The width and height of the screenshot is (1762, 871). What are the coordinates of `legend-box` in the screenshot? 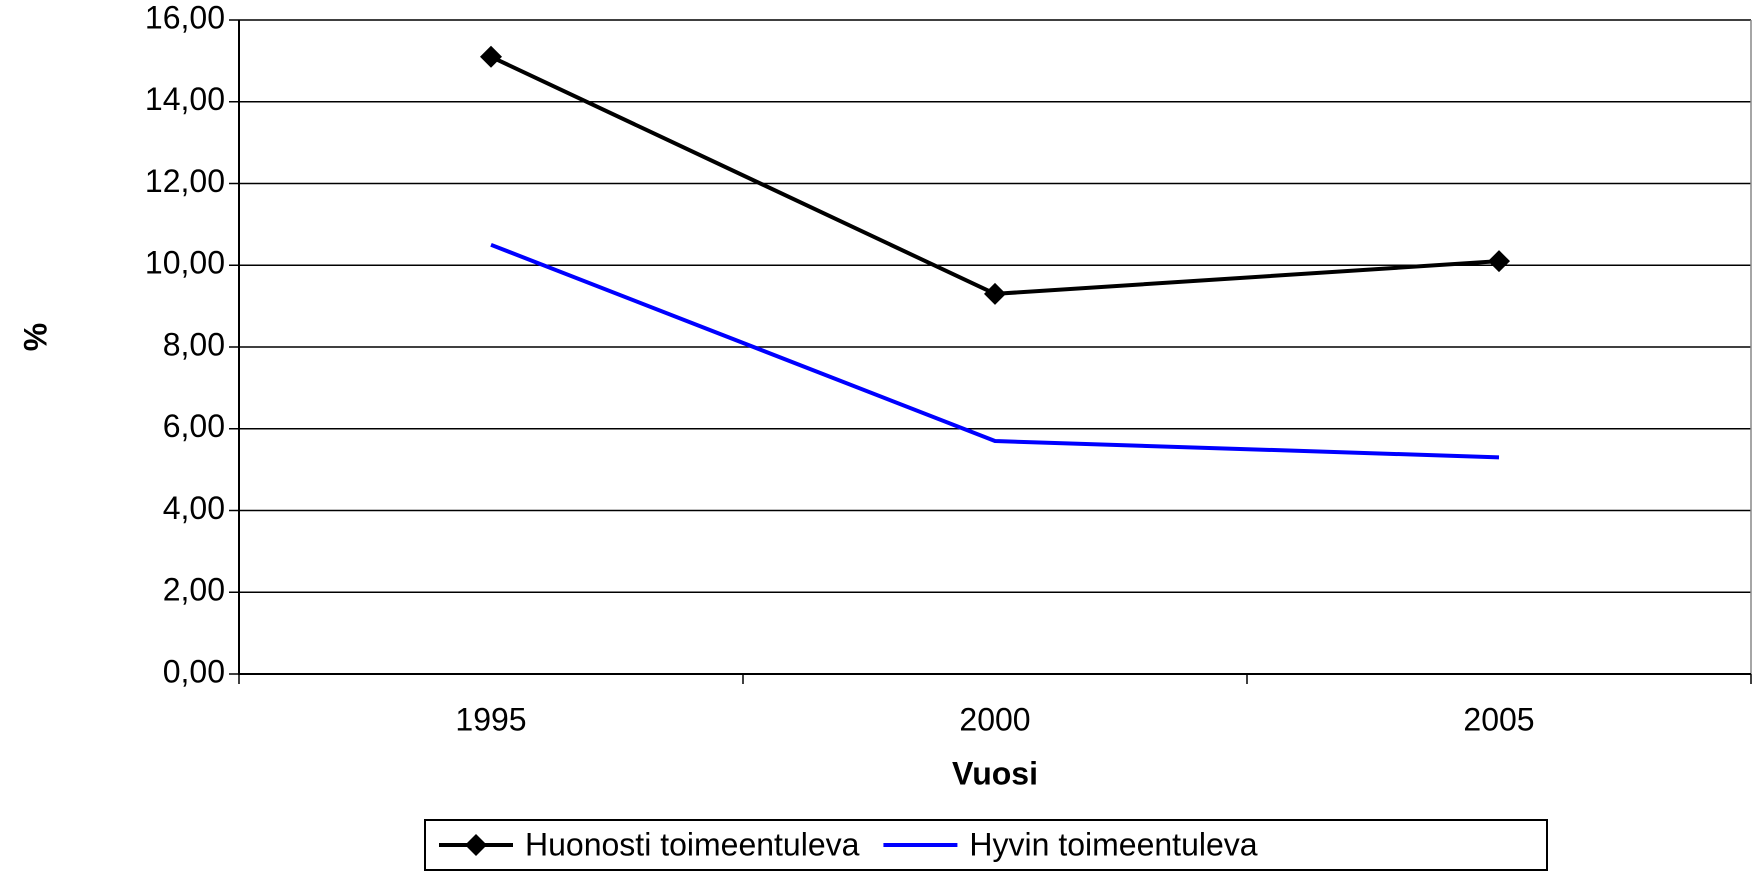 It's located at (986, 845).